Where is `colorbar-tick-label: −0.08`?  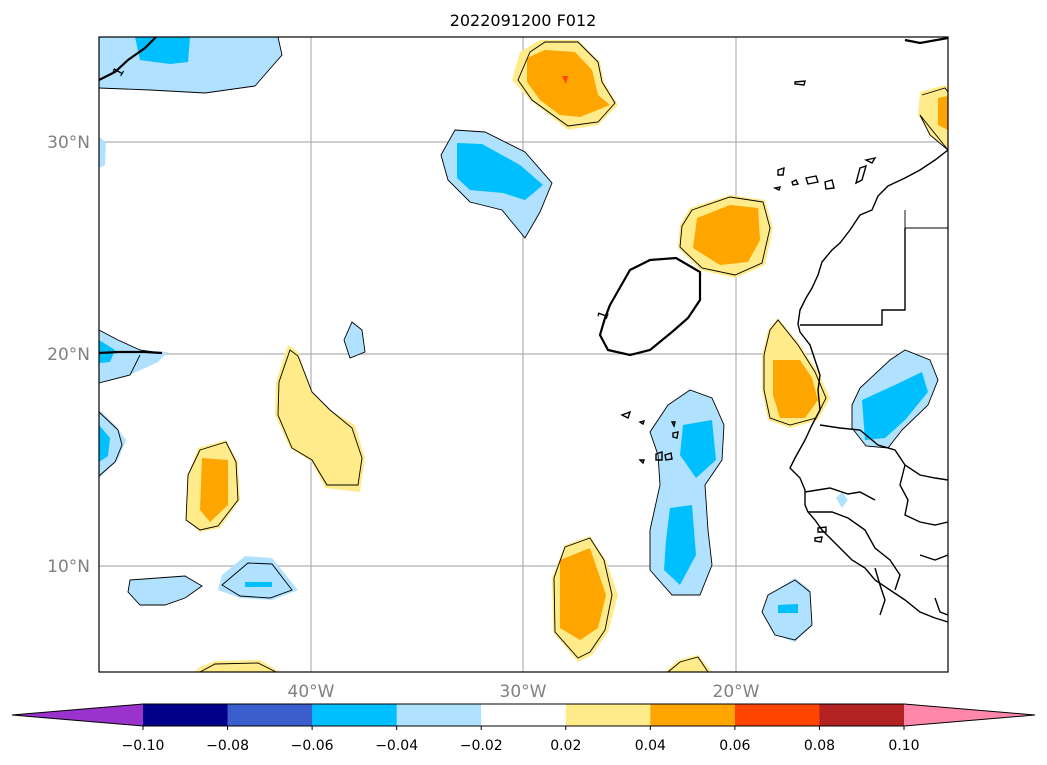 colorbar-tick-label: −0.08 is located at coordinates (227, 746).